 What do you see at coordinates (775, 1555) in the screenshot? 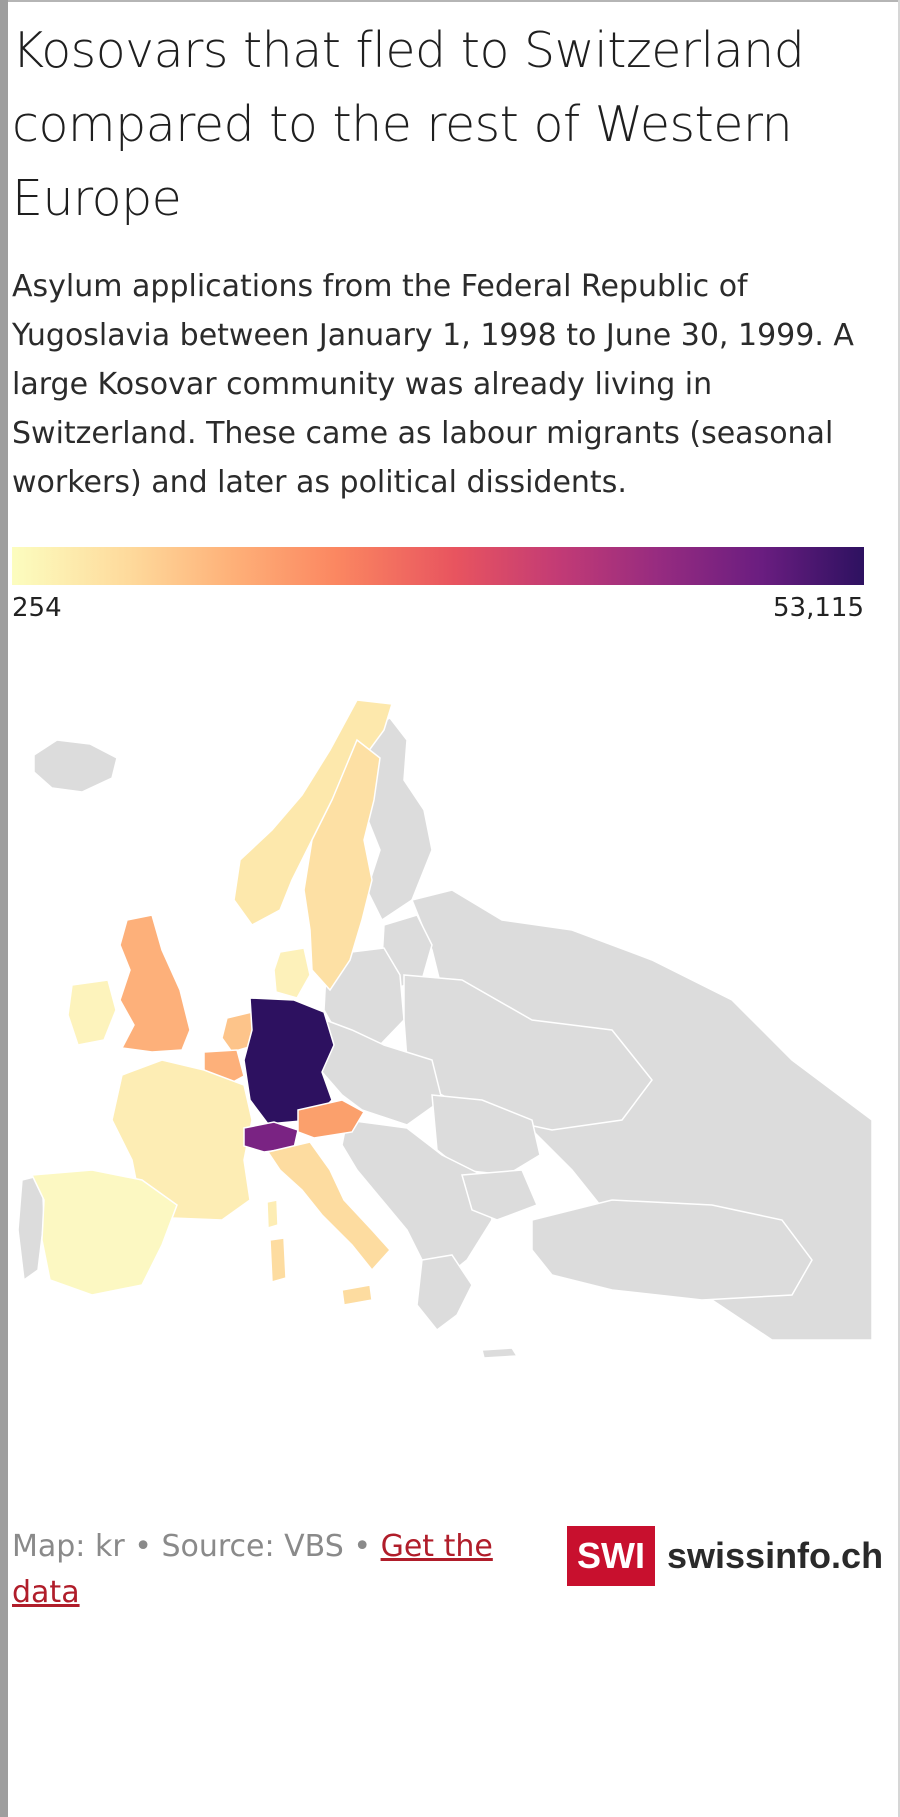
I see `swissinfo-logo-text: swissinfo.ch` at bounding box center [775, 1555].